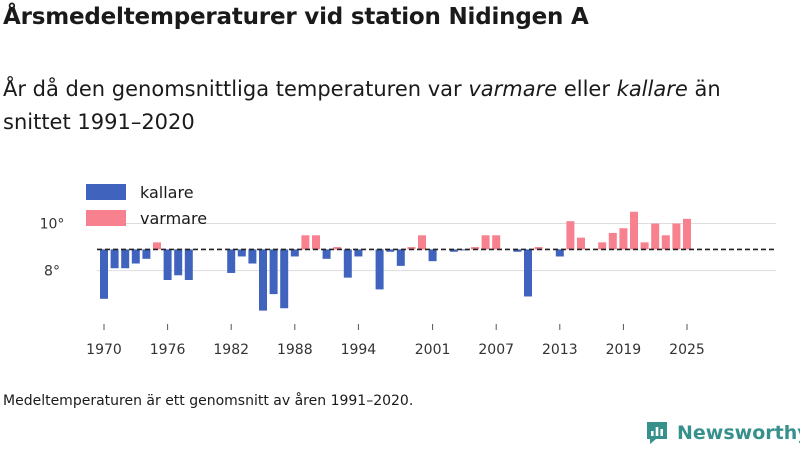 The width and height of the screenshot is (800, 450). Describe the element at coordinates (167, 264) in the screenshot. I see `bar-1976` at that location.